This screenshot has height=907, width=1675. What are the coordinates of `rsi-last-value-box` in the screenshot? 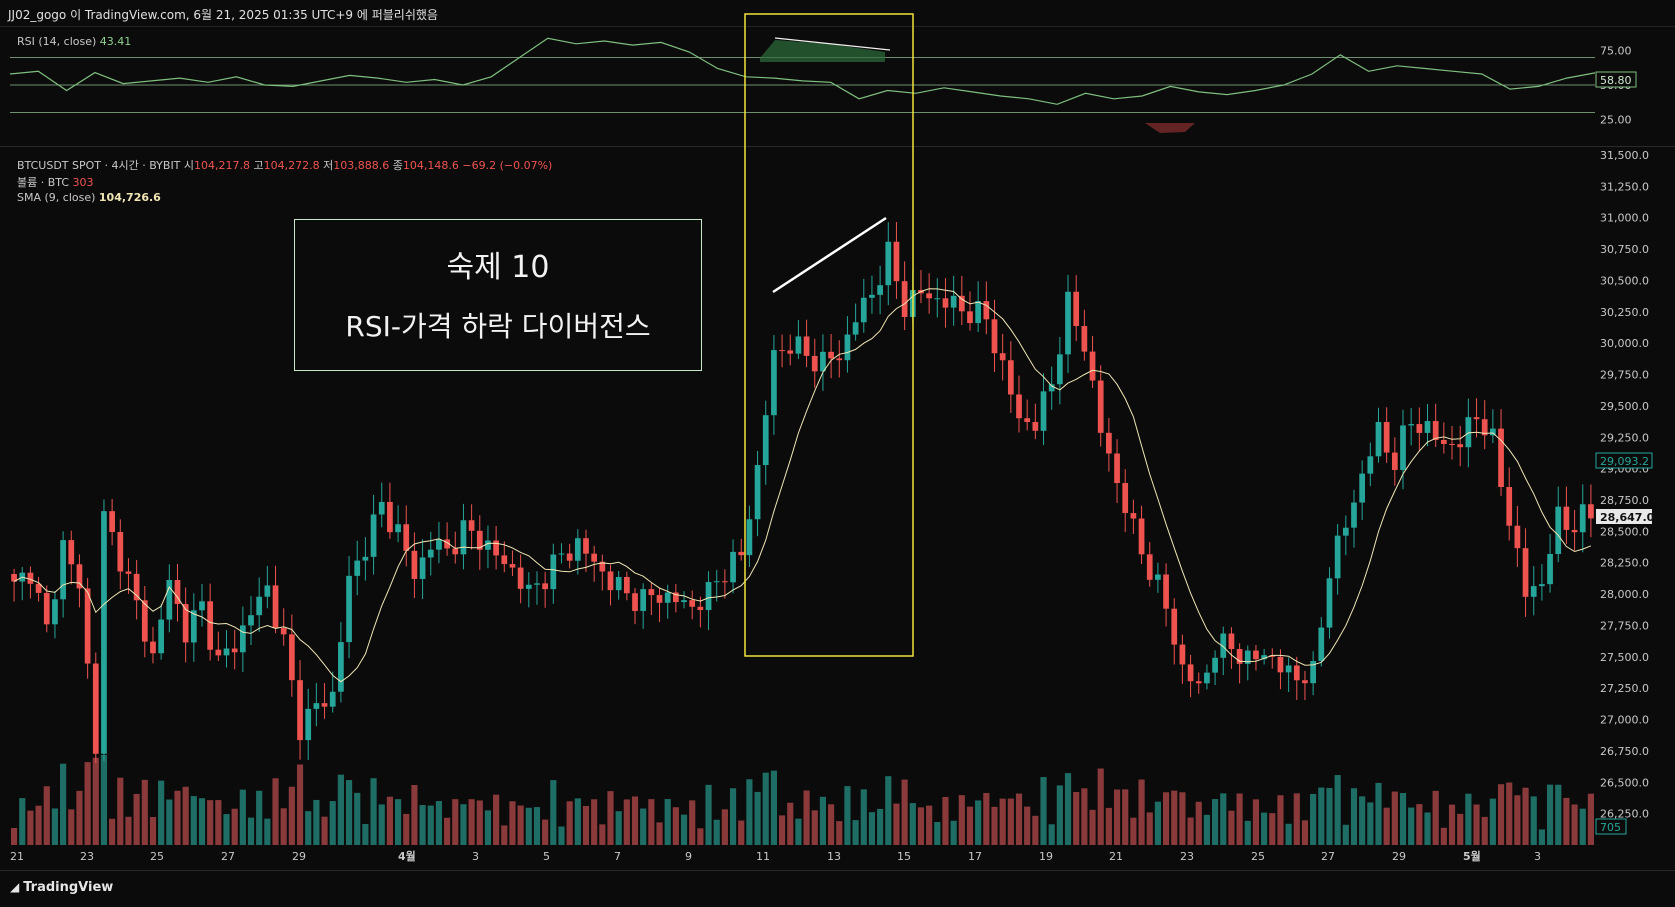 It's located at (1616, 79).